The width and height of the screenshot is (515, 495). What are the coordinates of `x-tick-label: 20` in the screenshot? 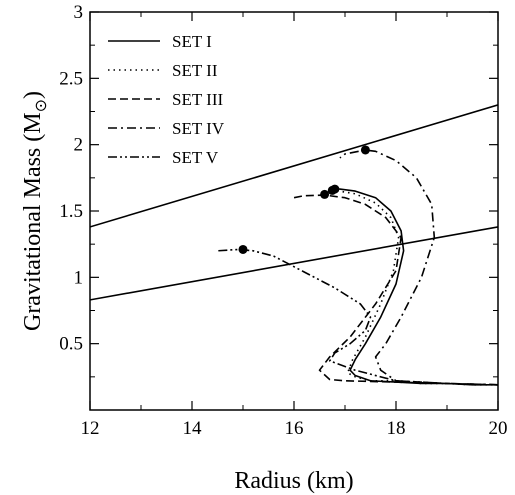 It's located at (498, 428).